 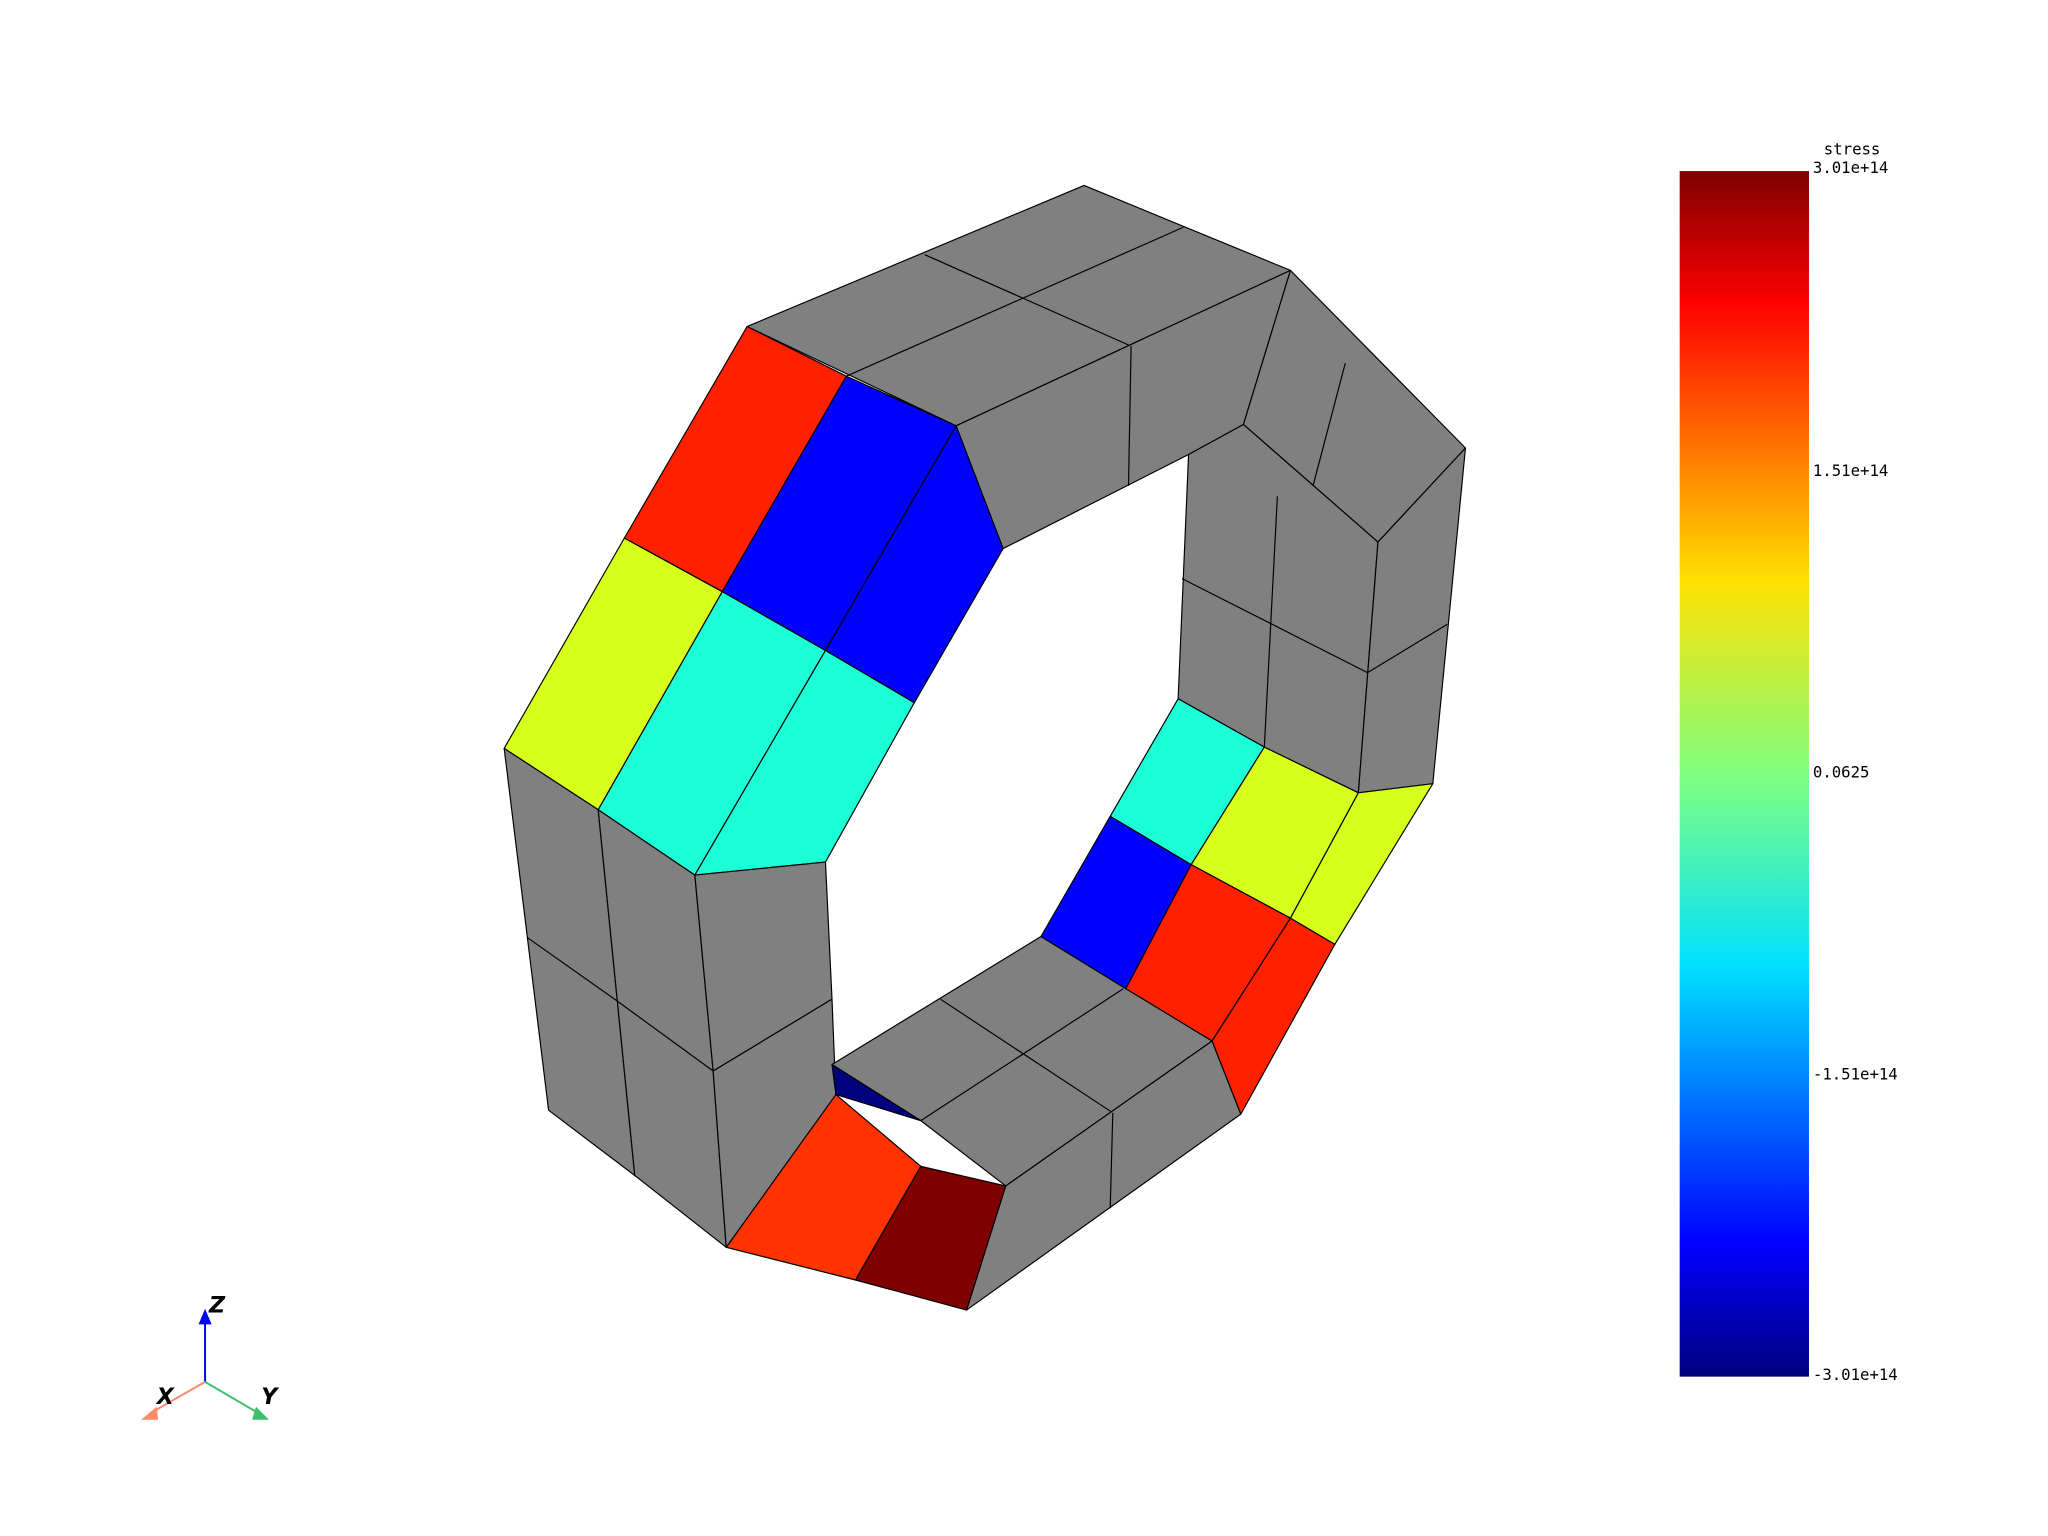 I want to click on colorbar-label: 3.01e+14, so click(x=1850, y=167).